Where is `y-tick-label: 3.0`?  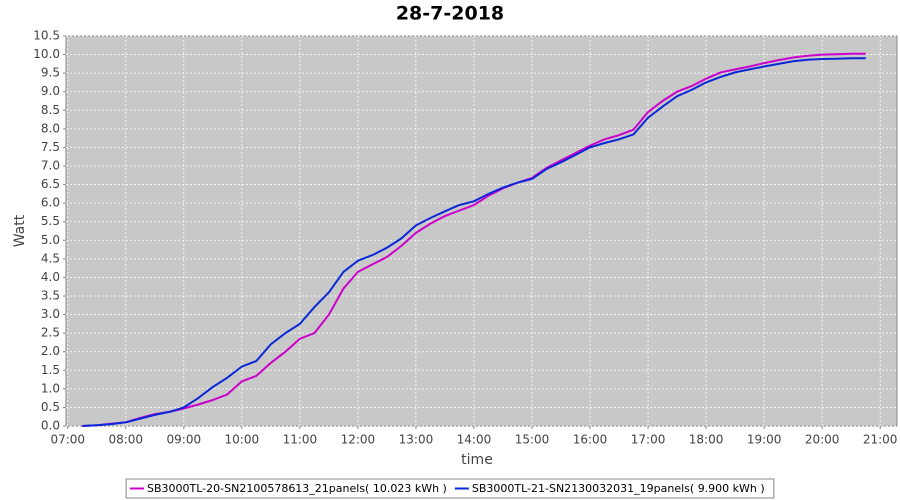 y-tick-label: 3.0 is located at coordinates (50, 314).